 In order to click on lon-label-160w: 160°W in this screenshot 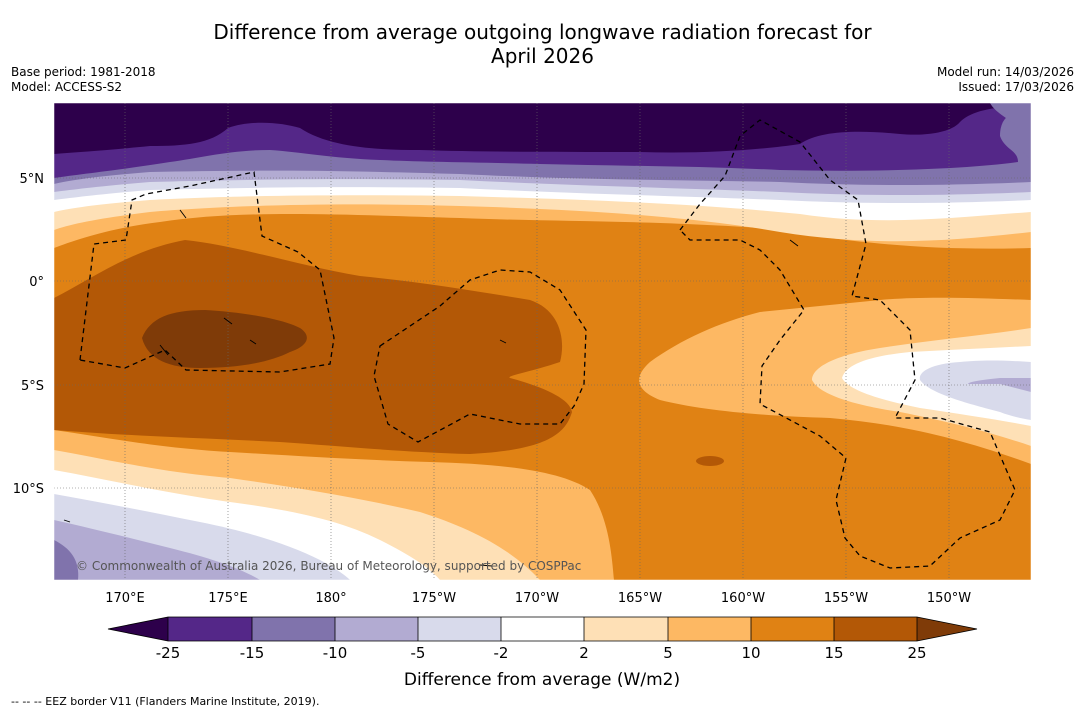, I will do `click(743, 598)`.